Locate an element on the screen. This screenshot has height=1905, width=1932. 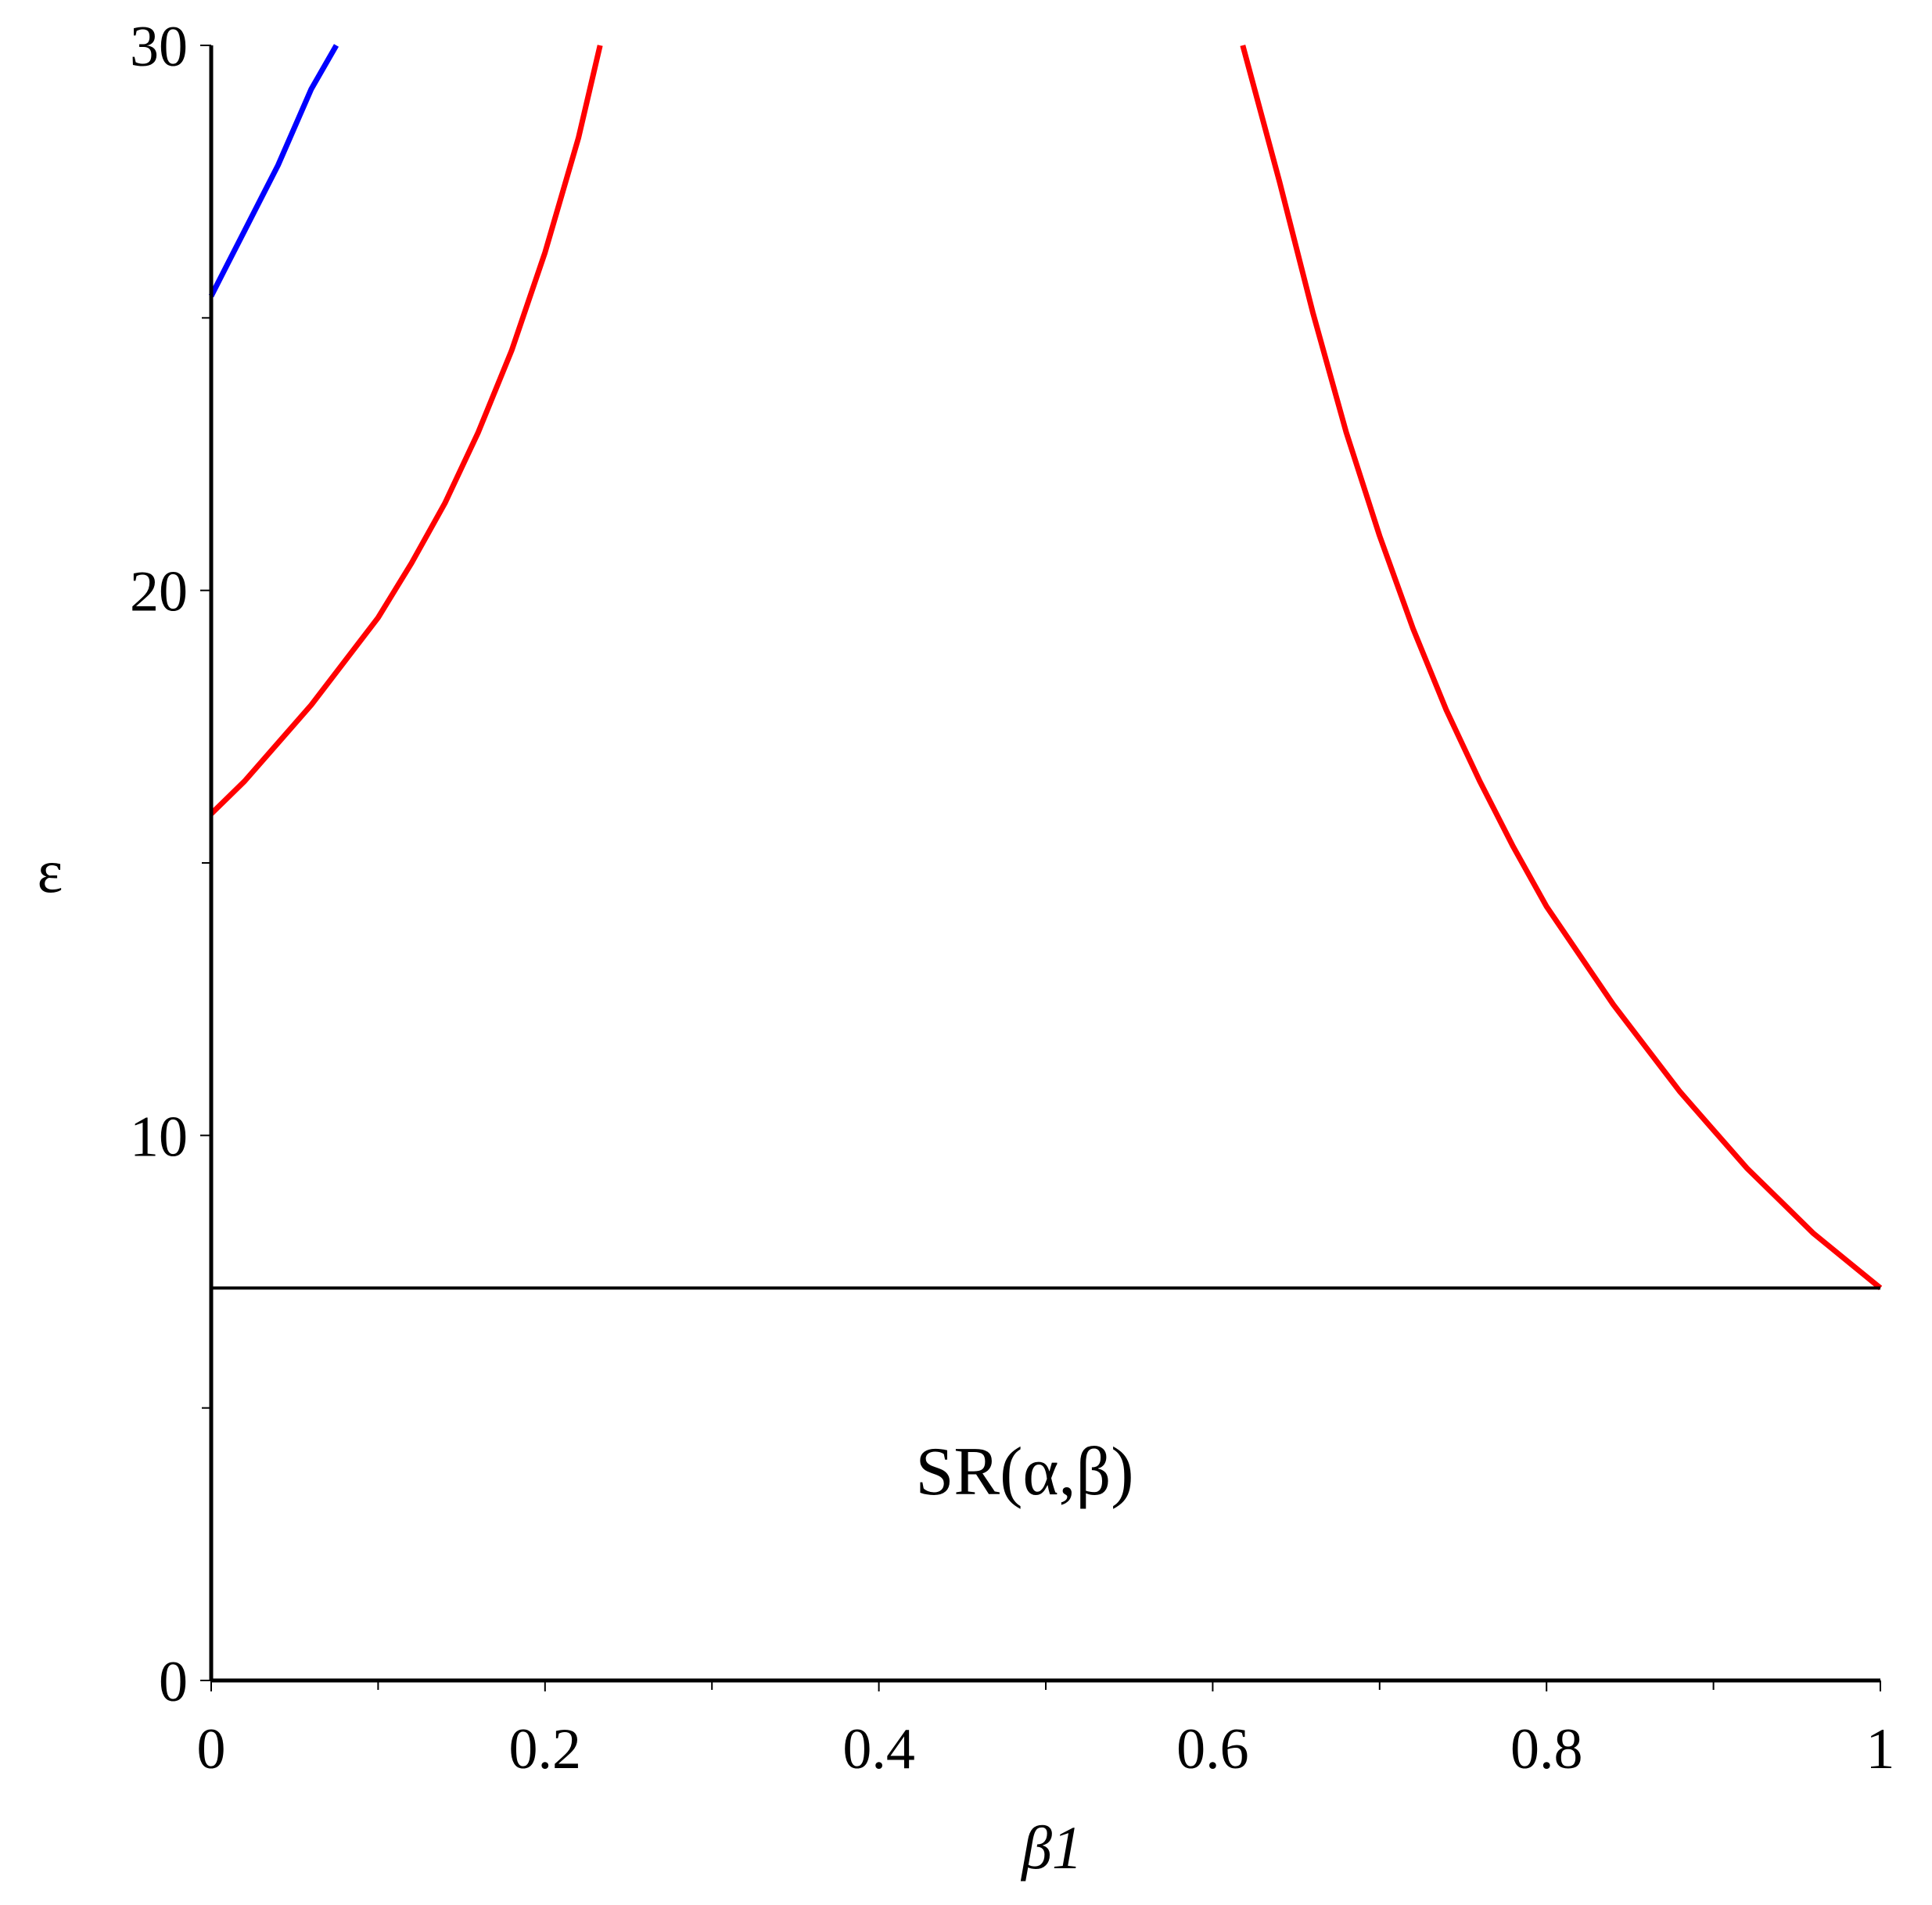
x-tick-label: 0.2 is located at coordinates (545, 1749).